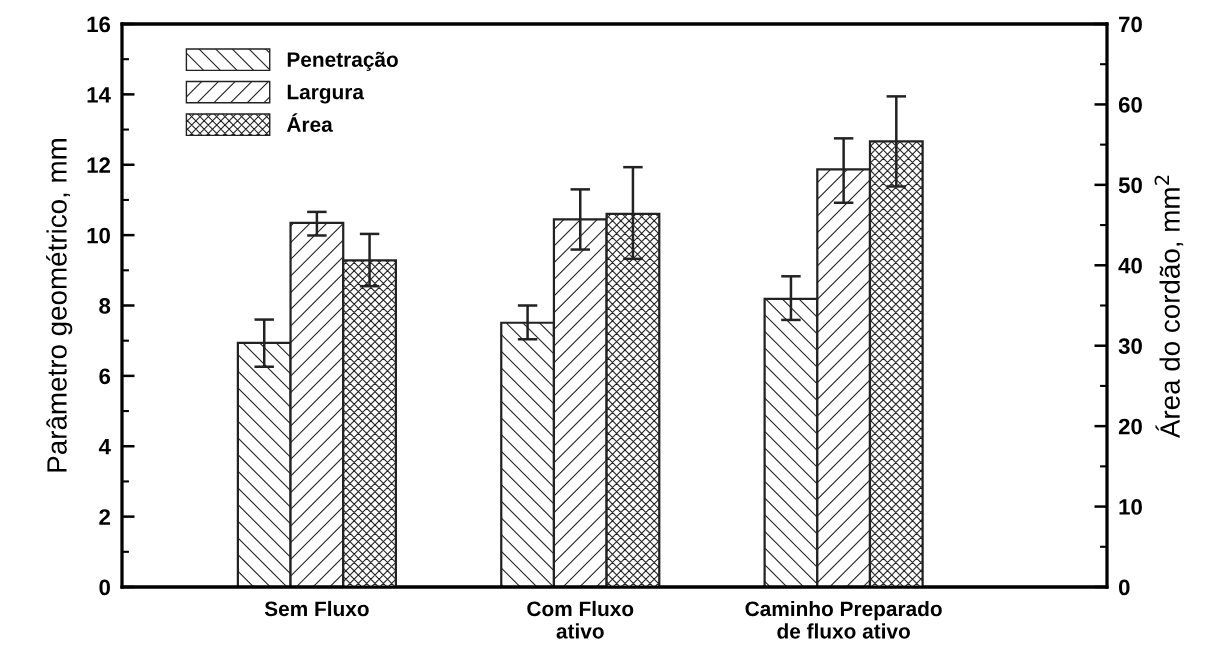 Image resolution: width=1228 pixels, height=653 pixels. I want to click on y-tick-label: 14, so click(99, 95).